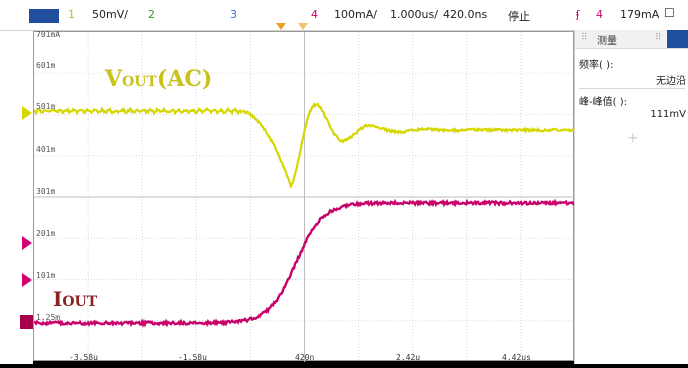 This screenshot has width=688, height=368. What do you see at coordinates (45, 233) in the screenshot?
I see `v-label-5: 201m` at bounding box center [45, 233].